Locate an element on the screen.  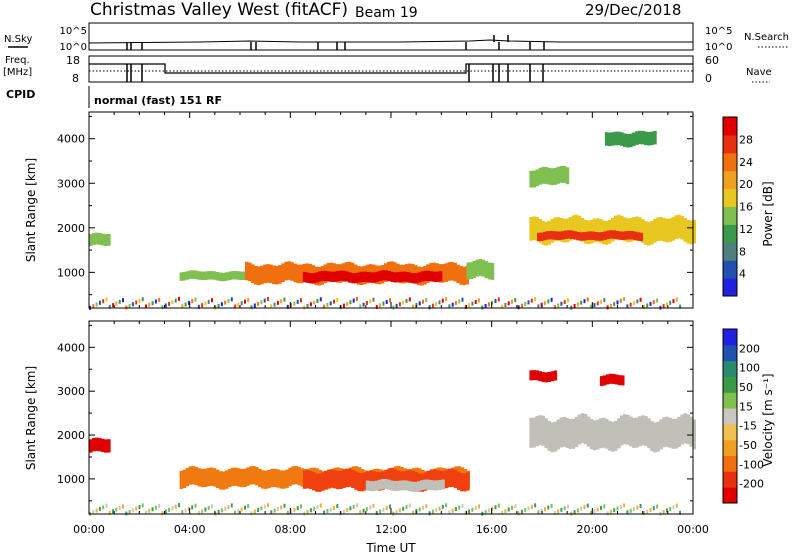
nave-label: Nave is located at coordinates (759, 72).